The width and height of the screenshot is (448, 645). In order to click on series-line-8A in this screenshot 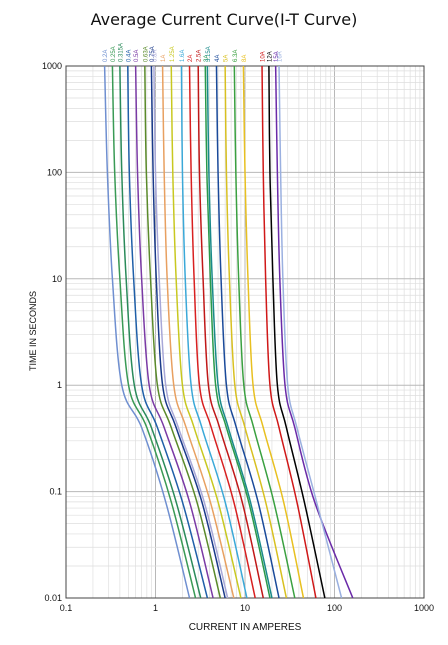, I will do `click(273, 332)`.